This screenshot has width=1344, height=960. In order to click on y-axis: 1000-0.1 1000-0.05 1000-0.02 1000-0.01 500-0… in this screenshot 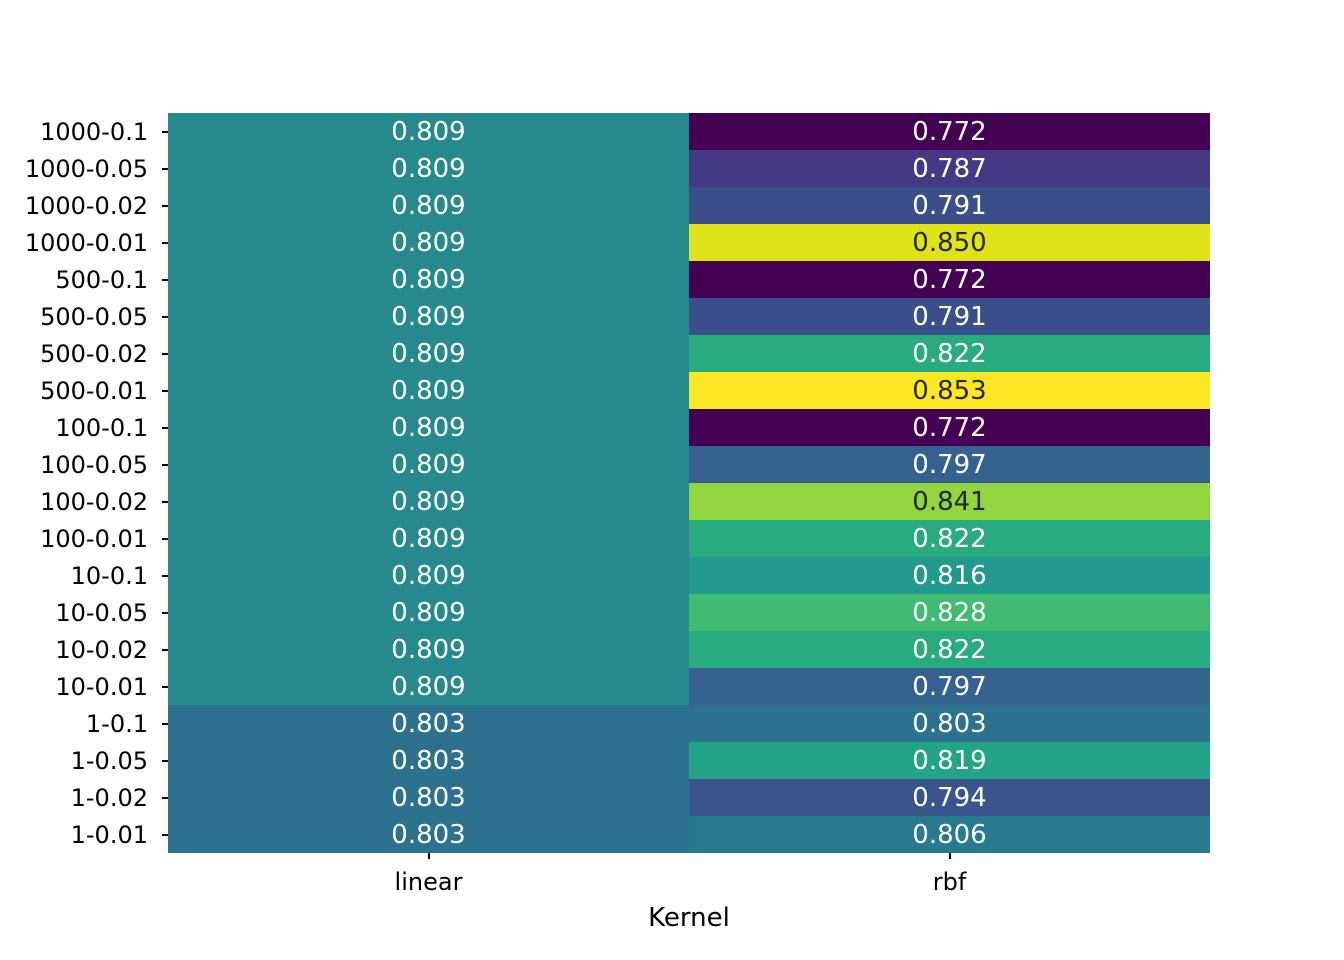, I will do `click(84, 483)`.